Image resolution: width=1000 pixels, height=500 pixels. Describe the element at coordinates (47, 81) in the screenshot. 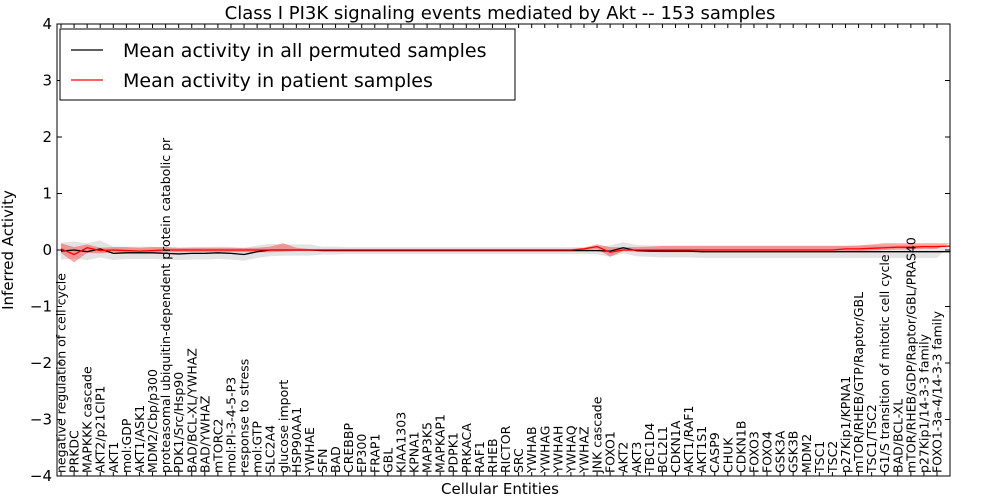

I see `y-tick-label: 3` at that location.